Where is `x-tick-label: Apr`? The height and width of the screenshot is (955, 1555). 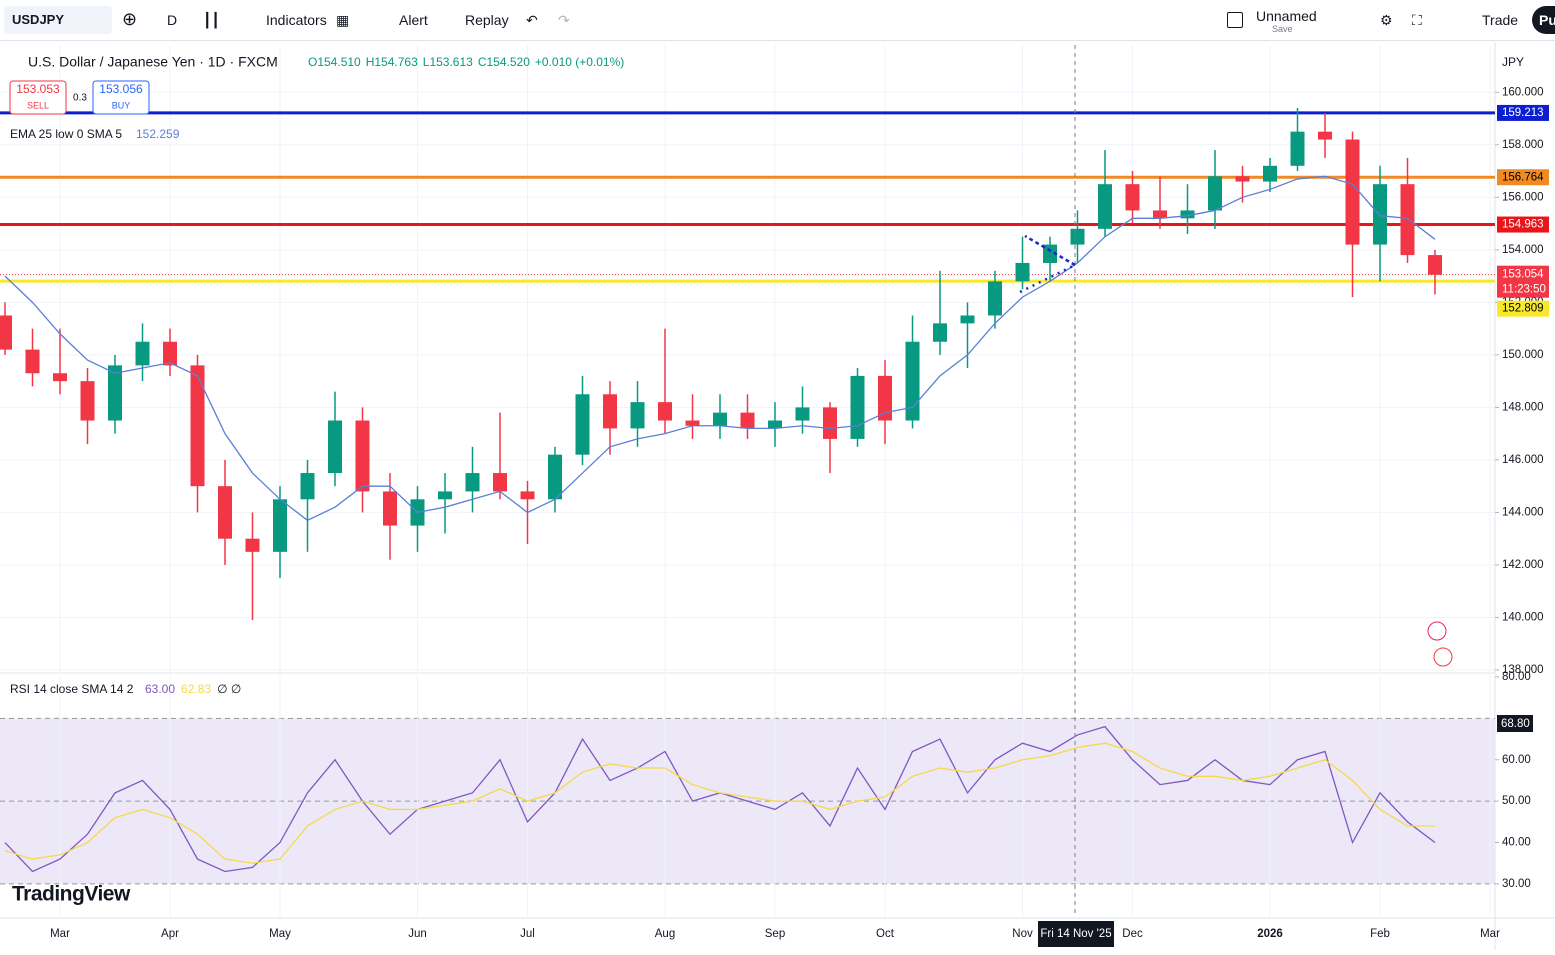 x-tick-label: Apr is located at coordinates (170, 934).